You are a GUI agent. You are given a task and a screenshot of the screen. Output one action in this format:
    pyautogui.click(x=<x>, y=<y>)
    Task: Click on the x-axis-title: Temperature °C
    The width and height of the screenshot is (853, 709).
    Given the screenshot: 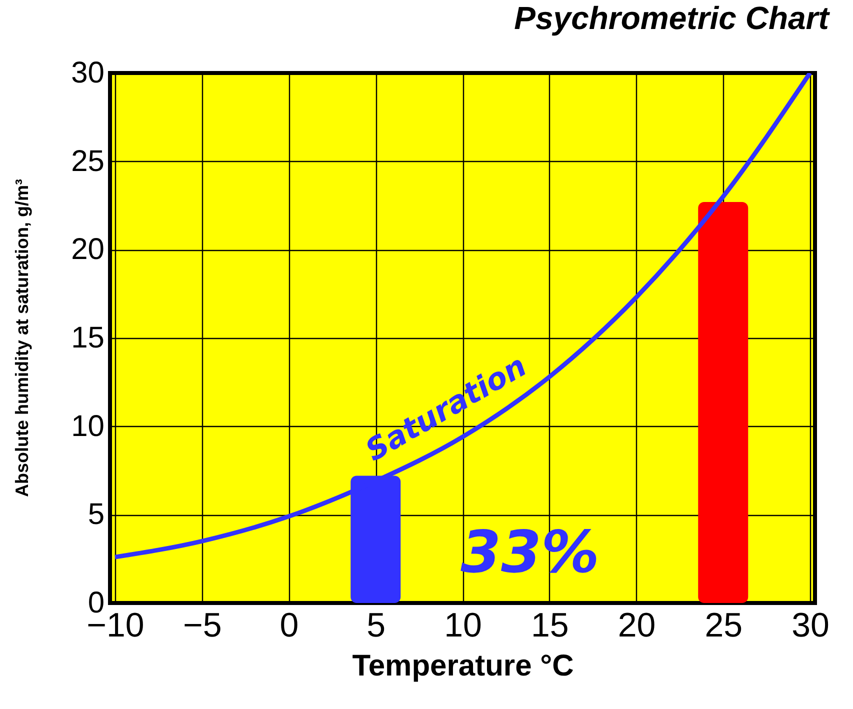 What is the action you would take?
    pyautogui.click(x=463, y=666)
    